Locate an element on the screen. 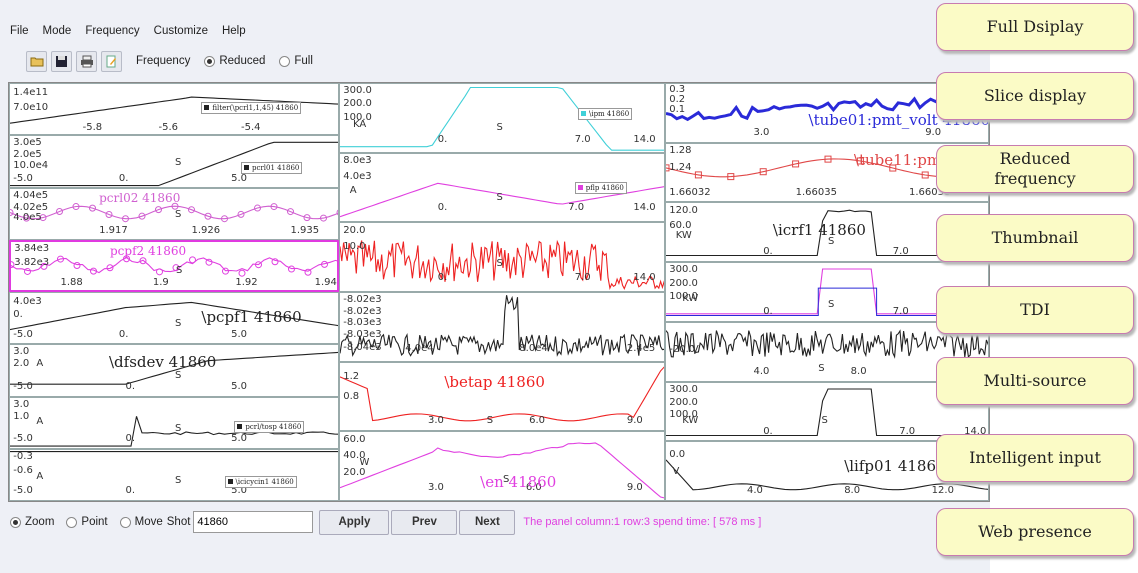 The image size is (1138, 573). axis-tick-label: 2.0 is located at coordinates (21, 364).